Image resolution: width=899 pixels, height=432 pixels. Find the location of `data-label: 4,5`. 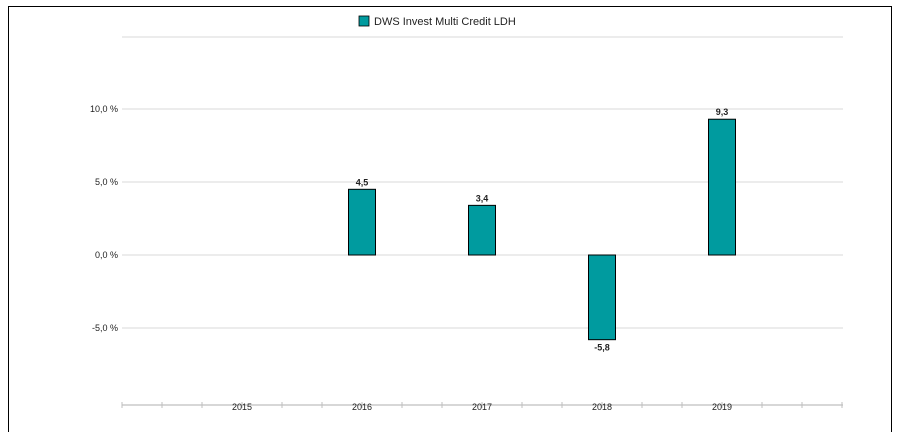

data-label: 4,5 is located at coordinates (362, 182).